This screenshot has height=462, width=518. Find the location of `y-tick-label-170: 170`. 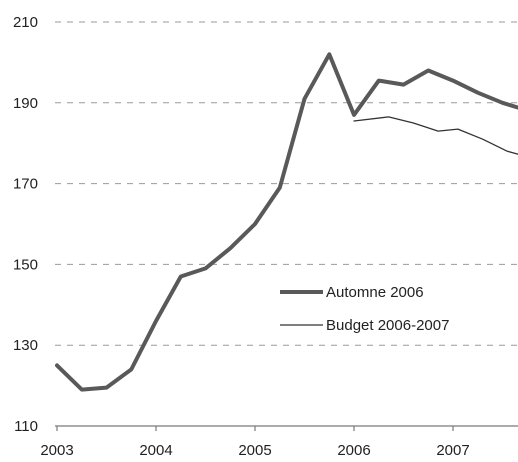

y-tick-label-170: 170 is located at coordinates (25, 184).